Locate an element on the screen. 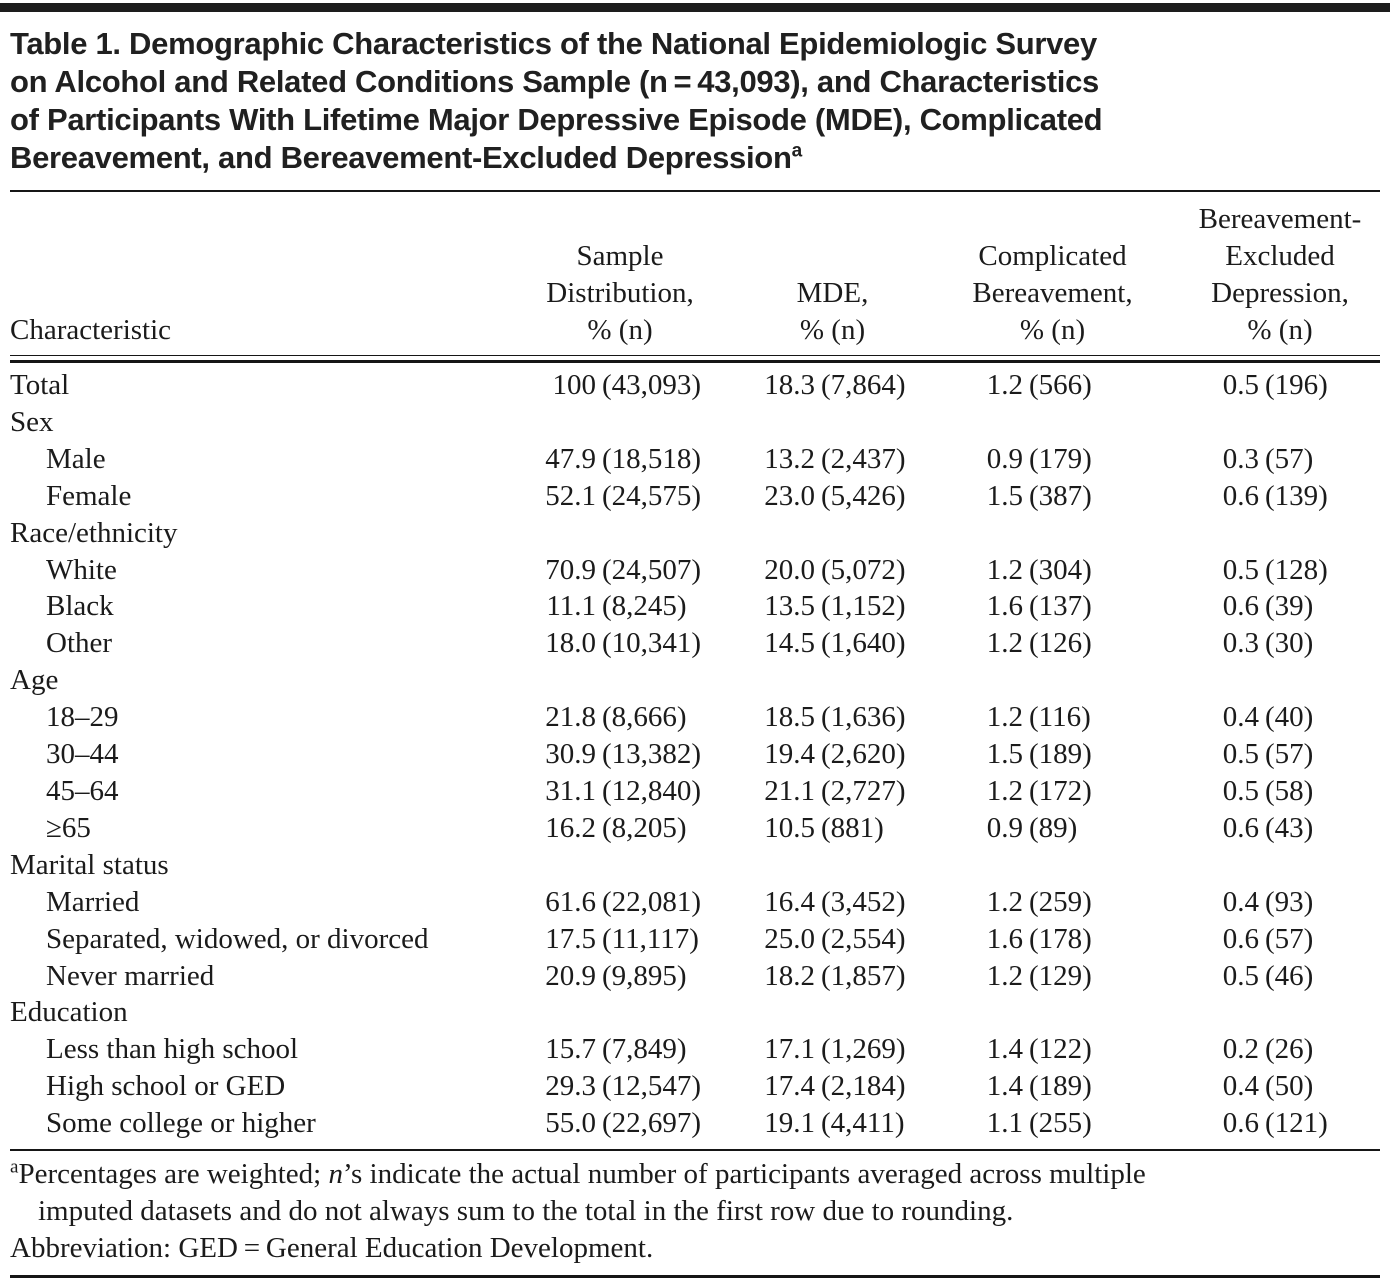  n-value: (5,072) is located at coordinates (863, 569).